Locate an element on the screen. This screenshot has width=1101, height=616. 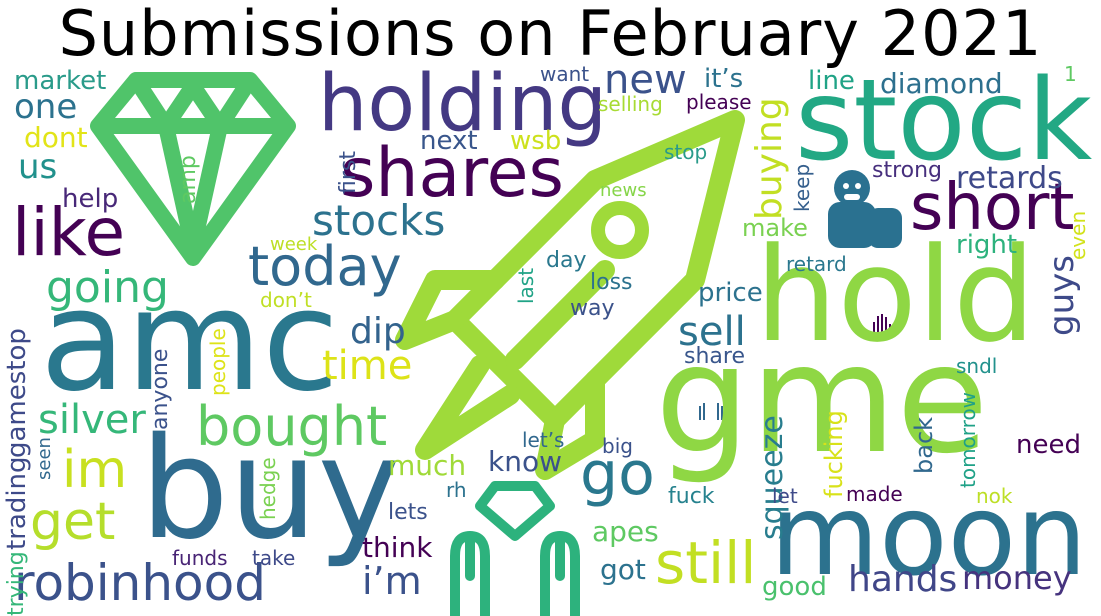
word-market: market is located at coordinates (60, 81).